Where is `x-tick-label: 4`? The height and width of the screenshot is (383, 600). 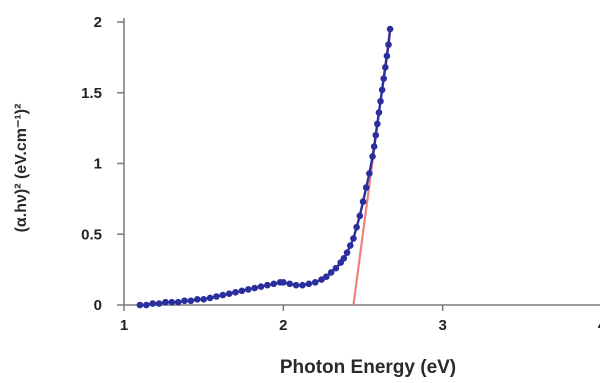 x-tick-label: 4 is located at coordinates (599, 325).